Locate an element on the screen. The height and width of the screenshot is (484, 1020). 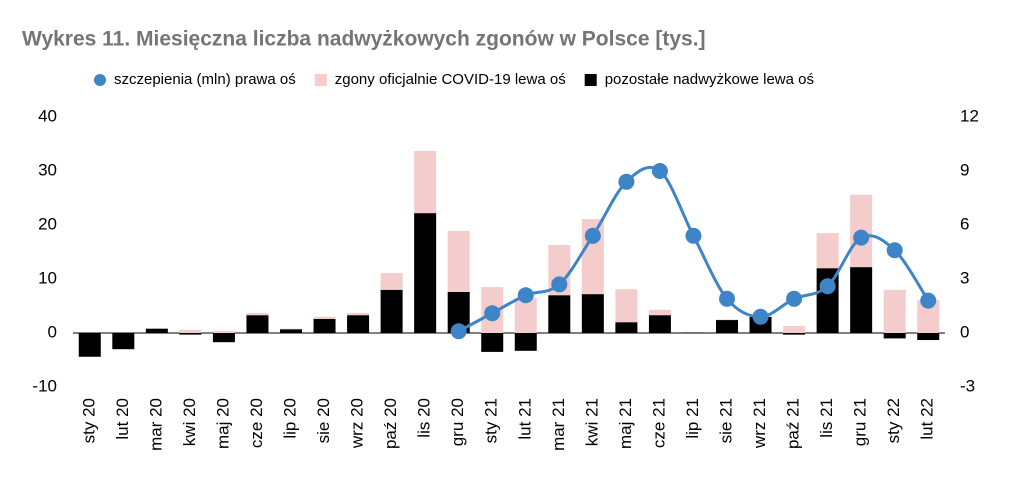
x-tick-label: lip 21 is located at coordinates (692, 418).